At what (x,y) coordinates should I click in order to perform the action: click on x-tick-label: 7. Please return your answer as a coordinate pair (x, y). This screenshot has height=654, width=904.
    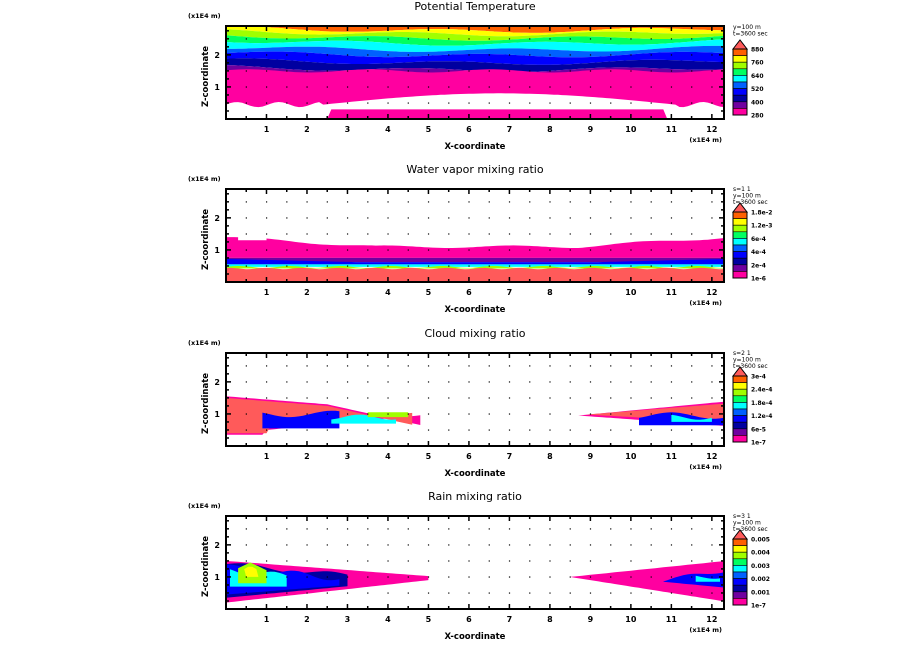
    Looking at the image, I should click on (510, 292).